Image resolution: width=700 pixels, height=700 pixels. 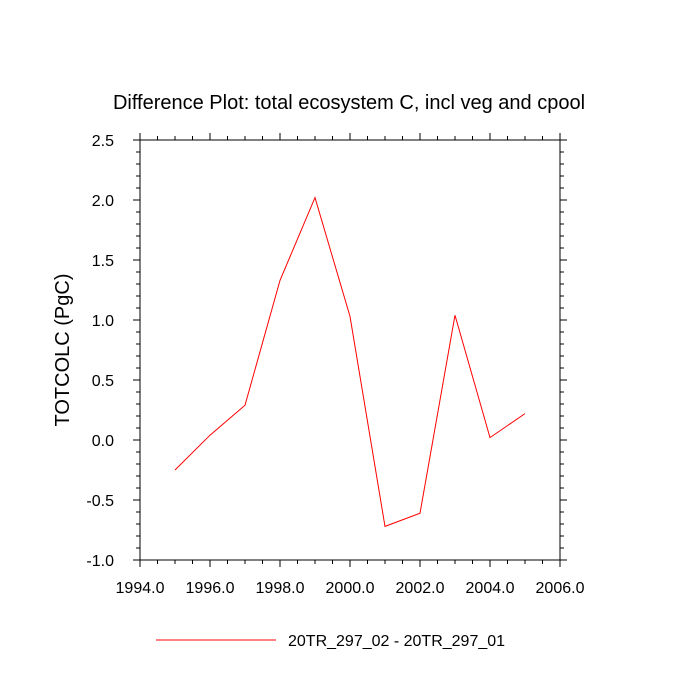 What do you see at coordinates (140, 588) in the screenshot?
I see `x-tick-label: 1994.0` at bounding box center [140, 588].